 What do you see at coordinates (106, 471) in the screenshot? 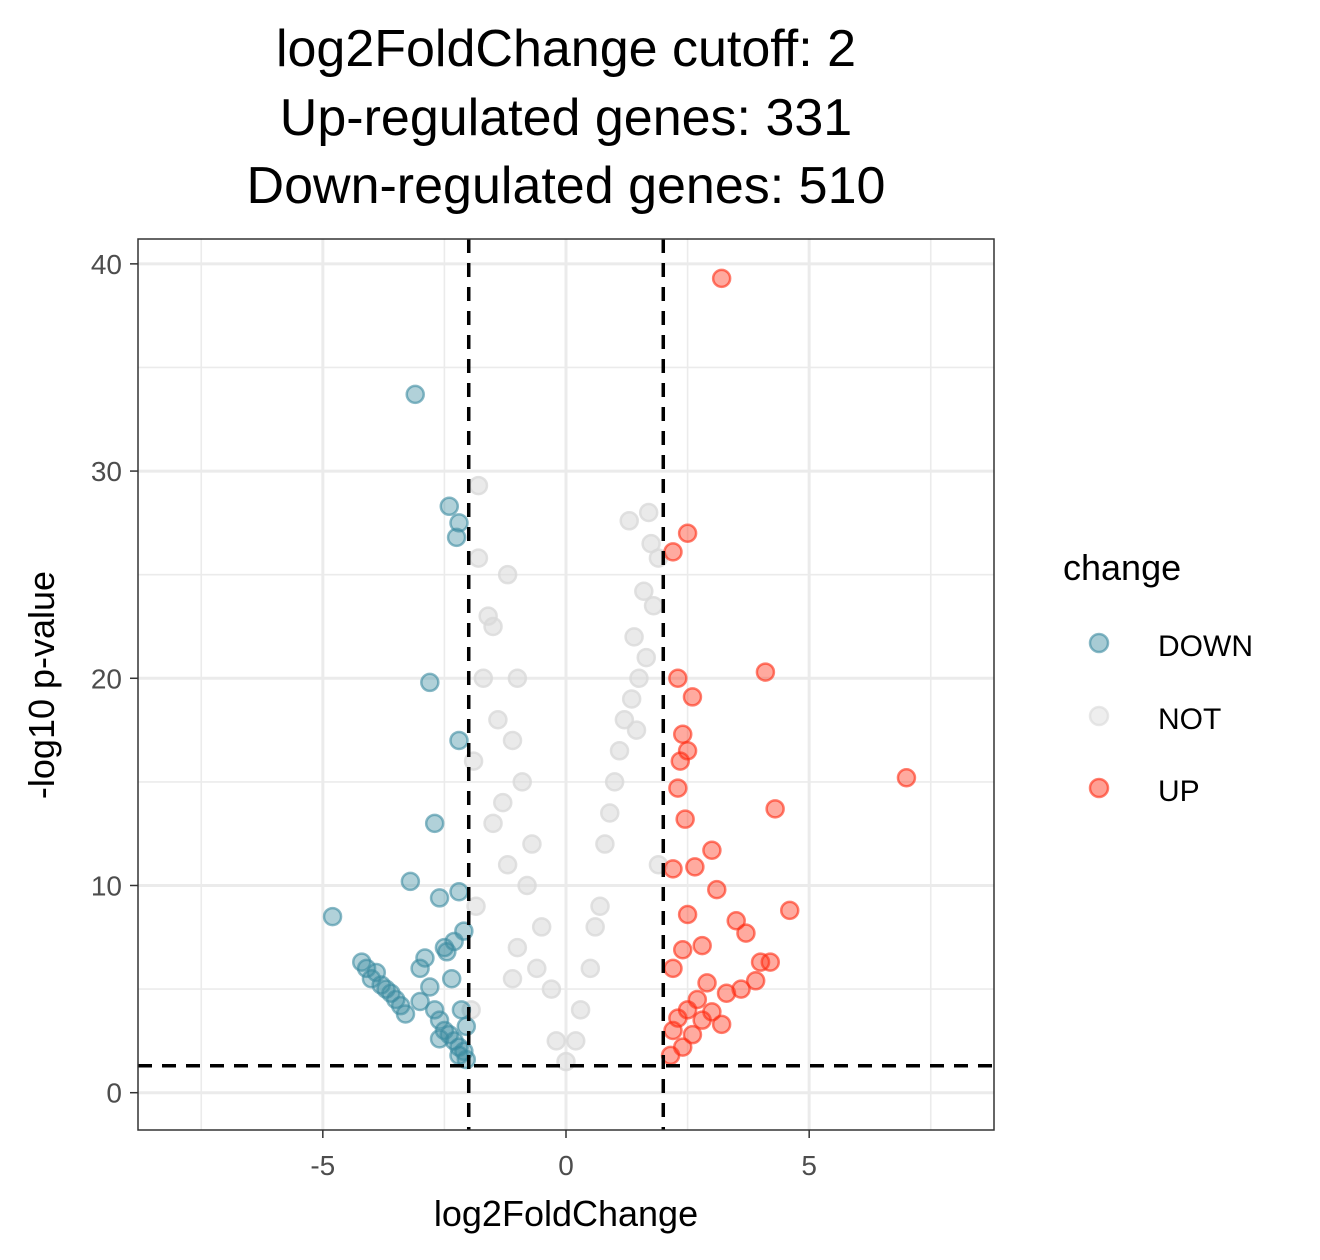
I see `y-tick-label: 30` at bounding box center [106, 471].